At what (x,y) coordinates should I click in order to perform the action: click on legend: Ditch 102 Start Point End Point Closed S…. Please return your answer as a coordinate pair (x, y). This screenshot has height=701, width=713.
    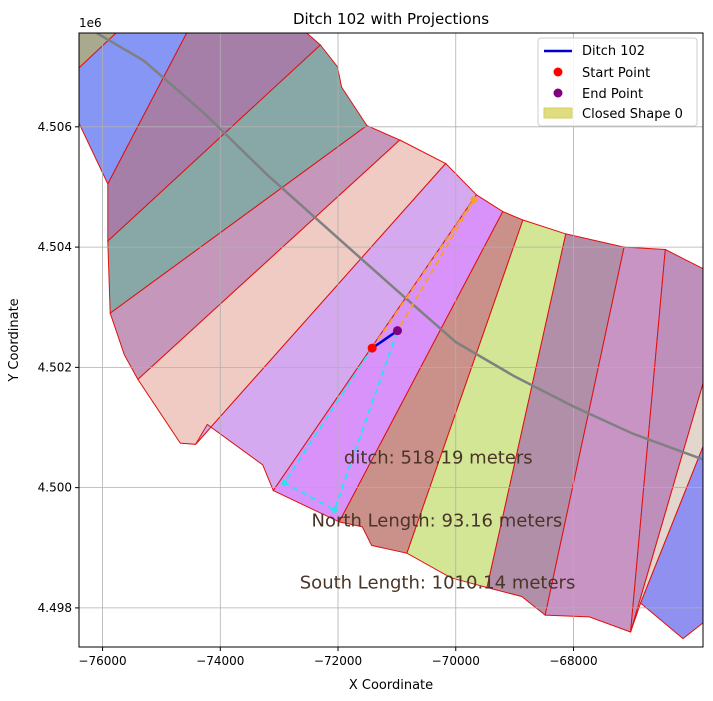
    Looking at the image, I should click on (617, 82).